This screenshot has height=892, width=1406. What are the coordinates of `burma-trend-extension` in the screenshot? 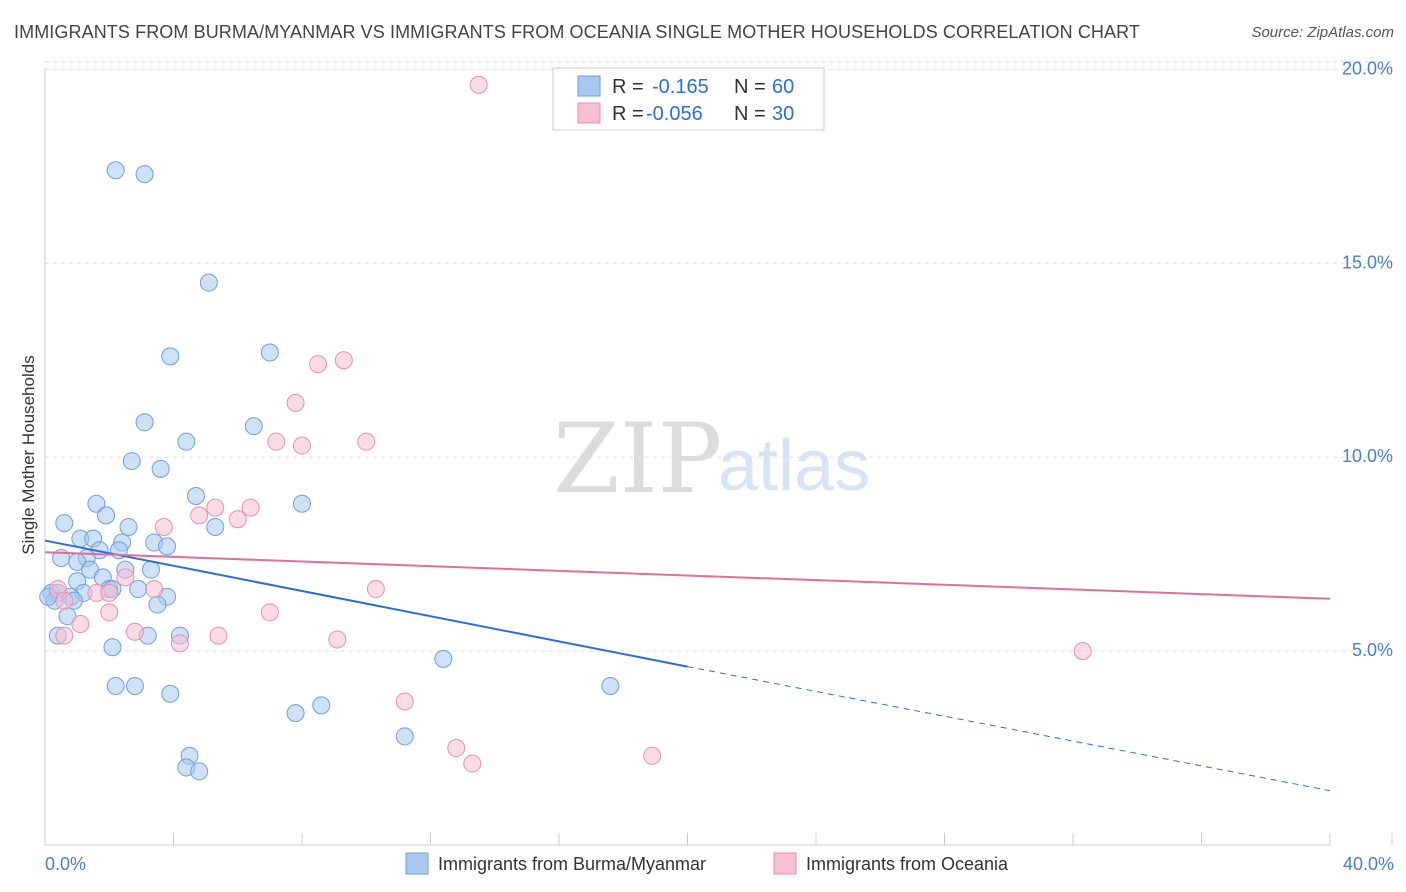 It's located at (1009, 729).